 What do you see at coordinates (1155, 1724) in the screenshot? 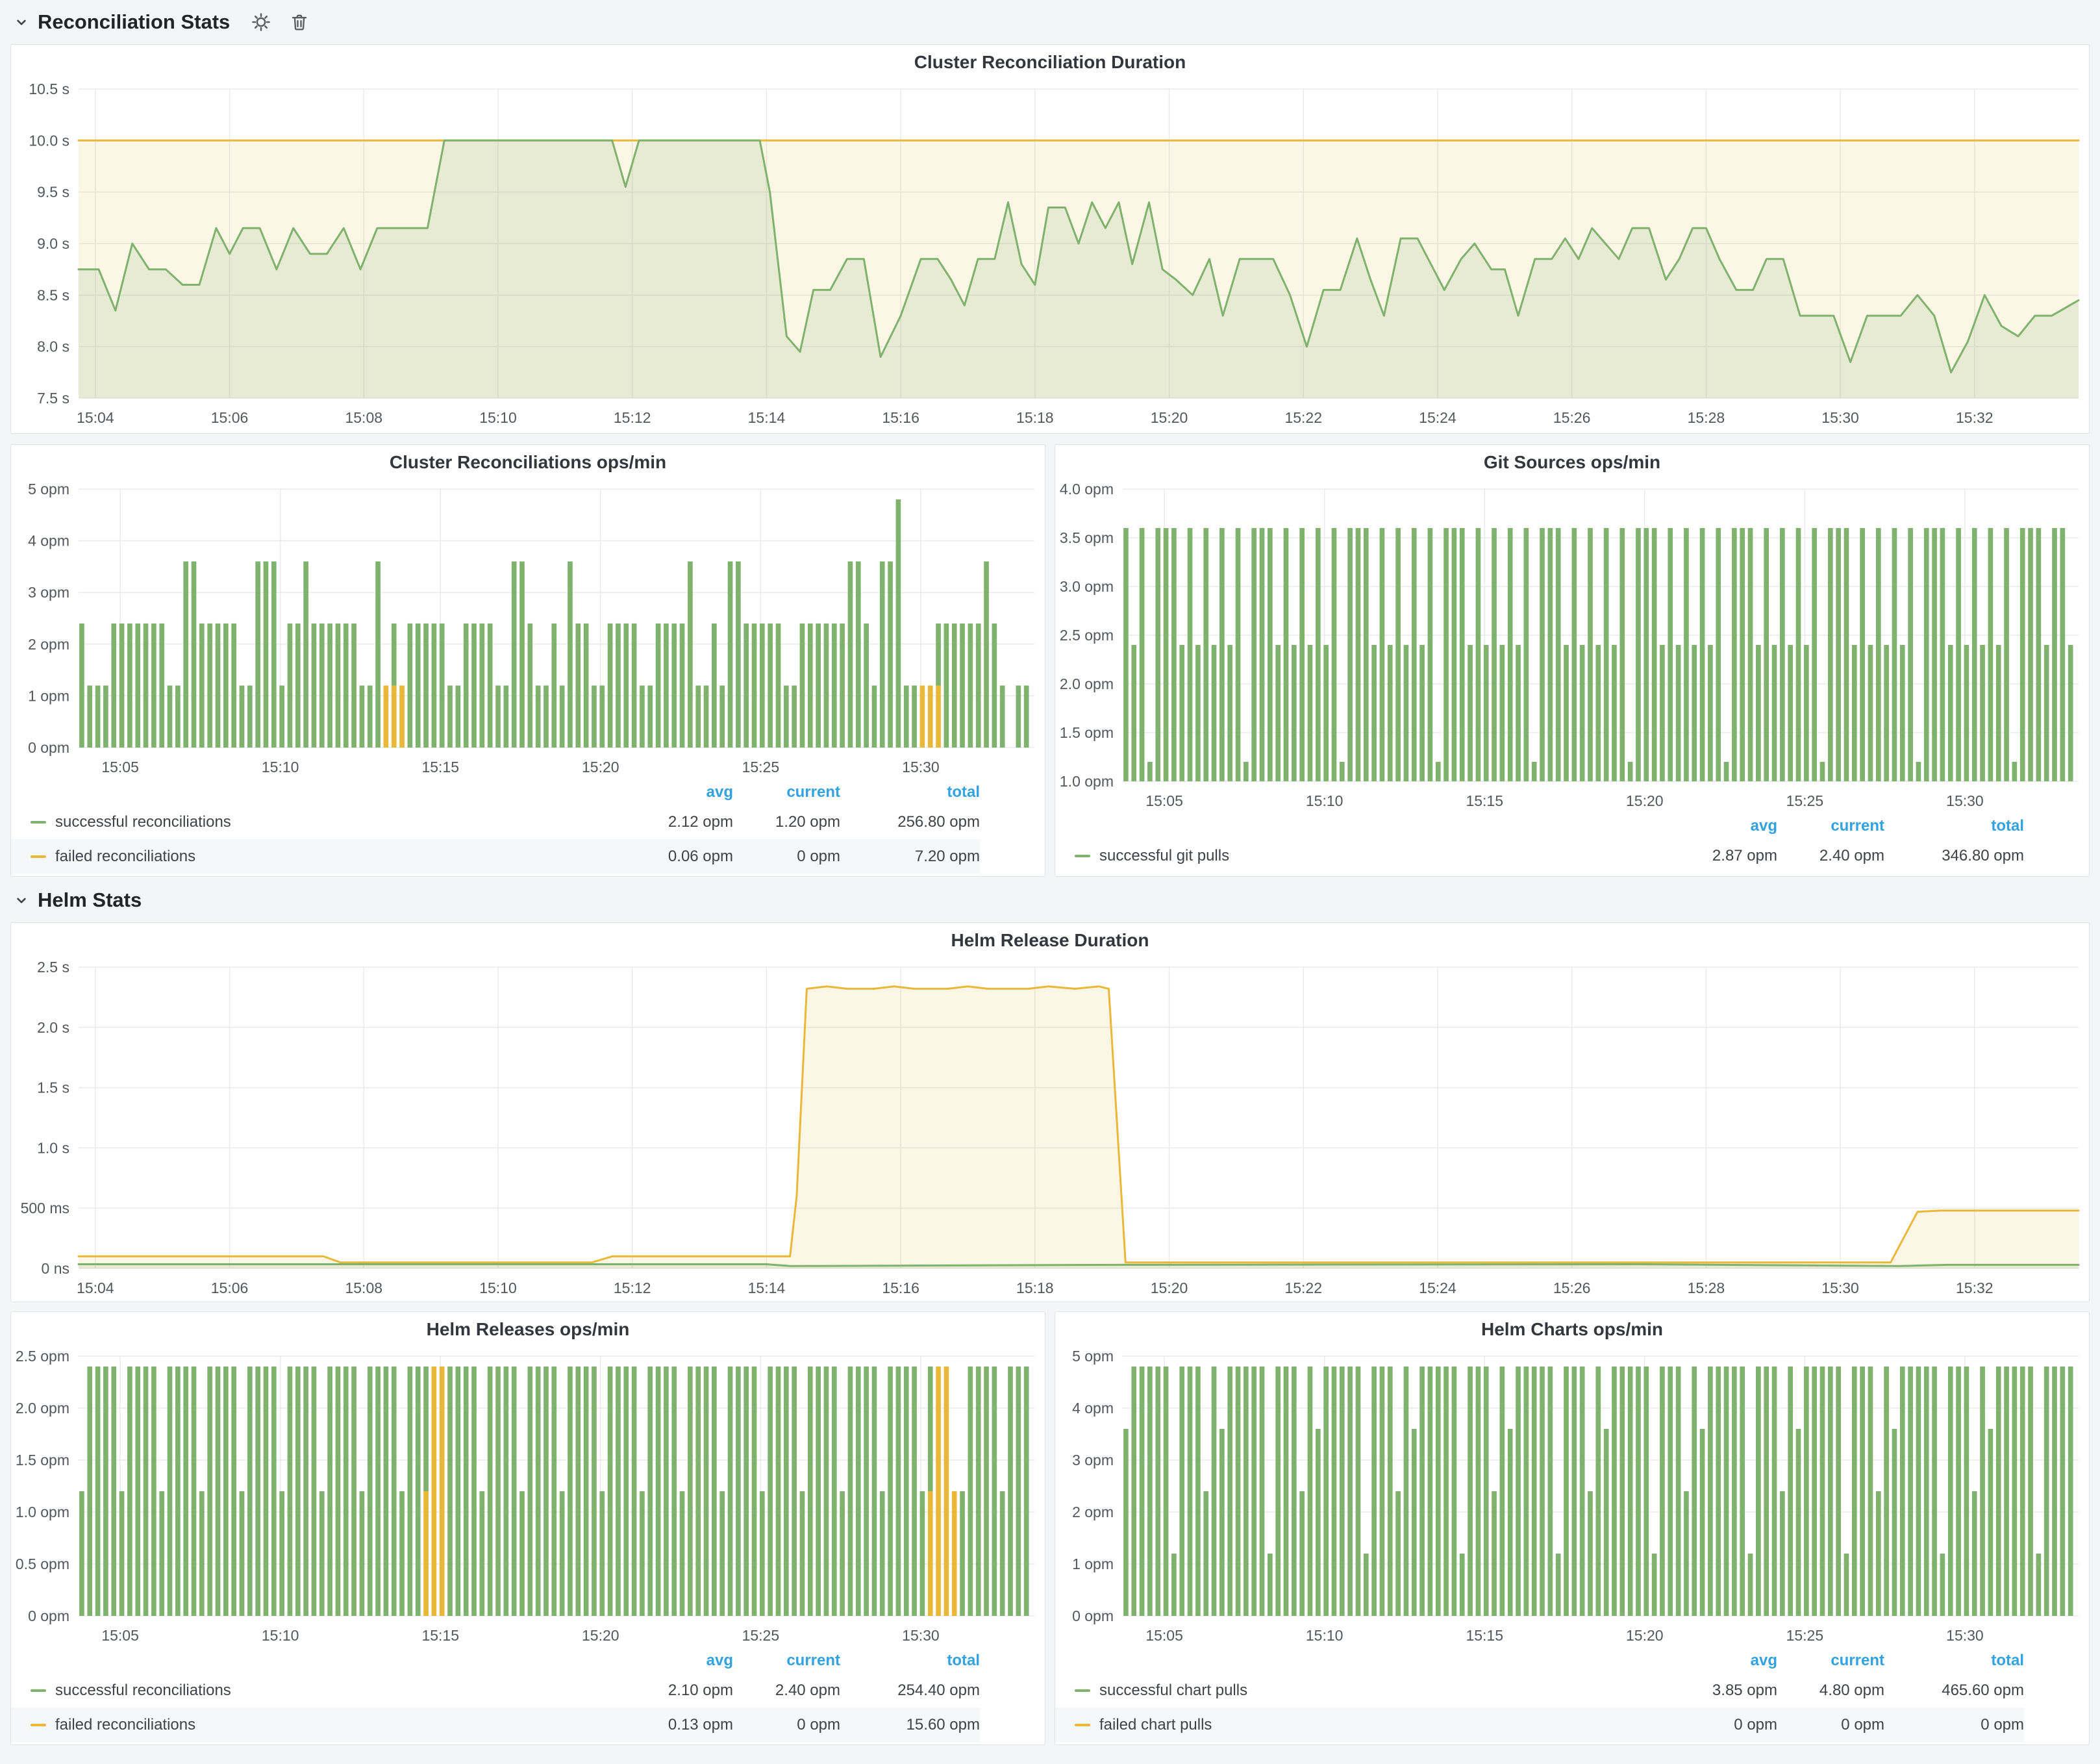
I see `legend-series-label: failed chart pulls` at bounding box center [1155, 1724].